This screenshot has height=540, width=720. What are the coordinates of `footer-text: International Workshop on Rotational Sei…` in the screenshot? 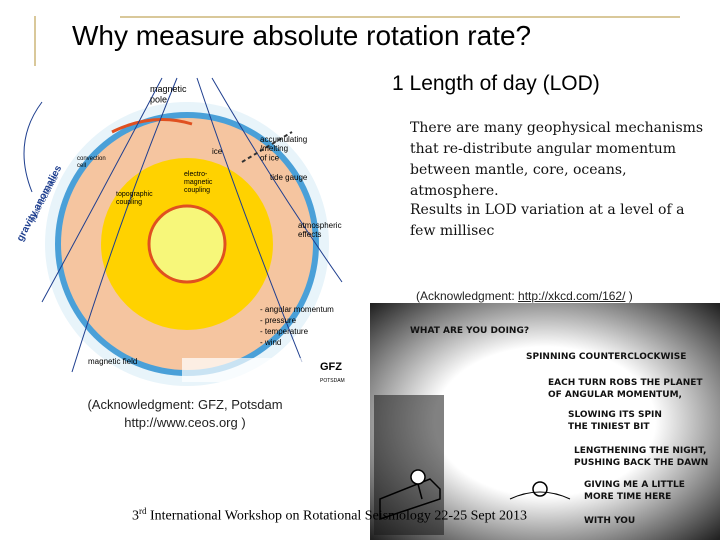 It's located at (336, 516).